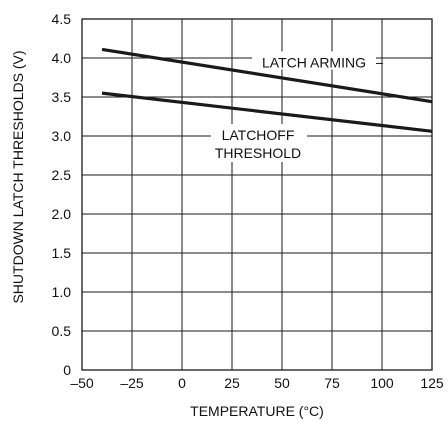 The width and height of the screenshot is (448, 423). What do you see at coordinates (62, 292) in the screenshot?
I see `y-tick-label: 1.0` at bounding box center [62, 292].